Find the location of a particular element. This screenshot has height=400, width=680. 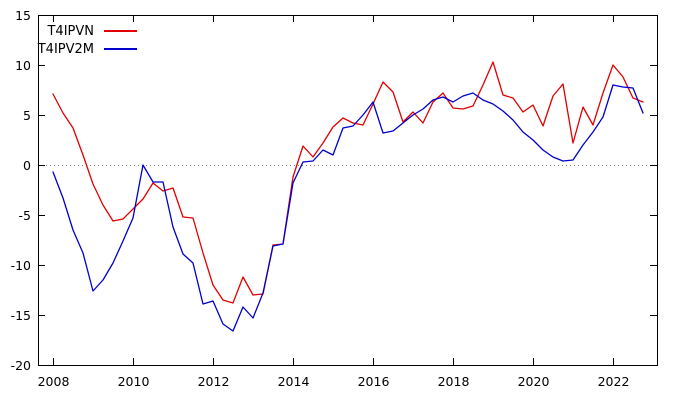

legend: T4IPVN T4IPV2M is located at coordinates (70, 40).